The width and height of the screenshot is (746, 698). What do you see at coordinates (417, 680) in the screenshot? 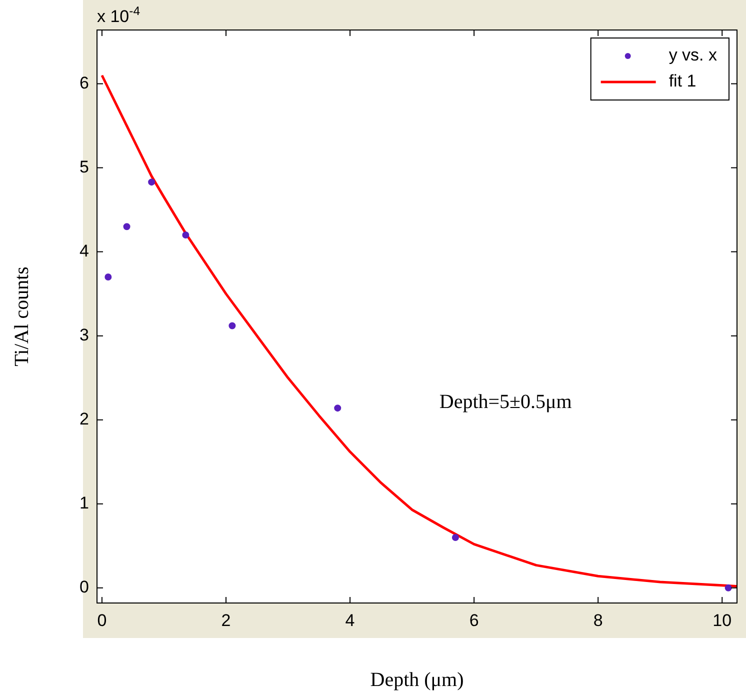
I see `x-axis-title: Depth (μm)` at bounding box center [417, 680].